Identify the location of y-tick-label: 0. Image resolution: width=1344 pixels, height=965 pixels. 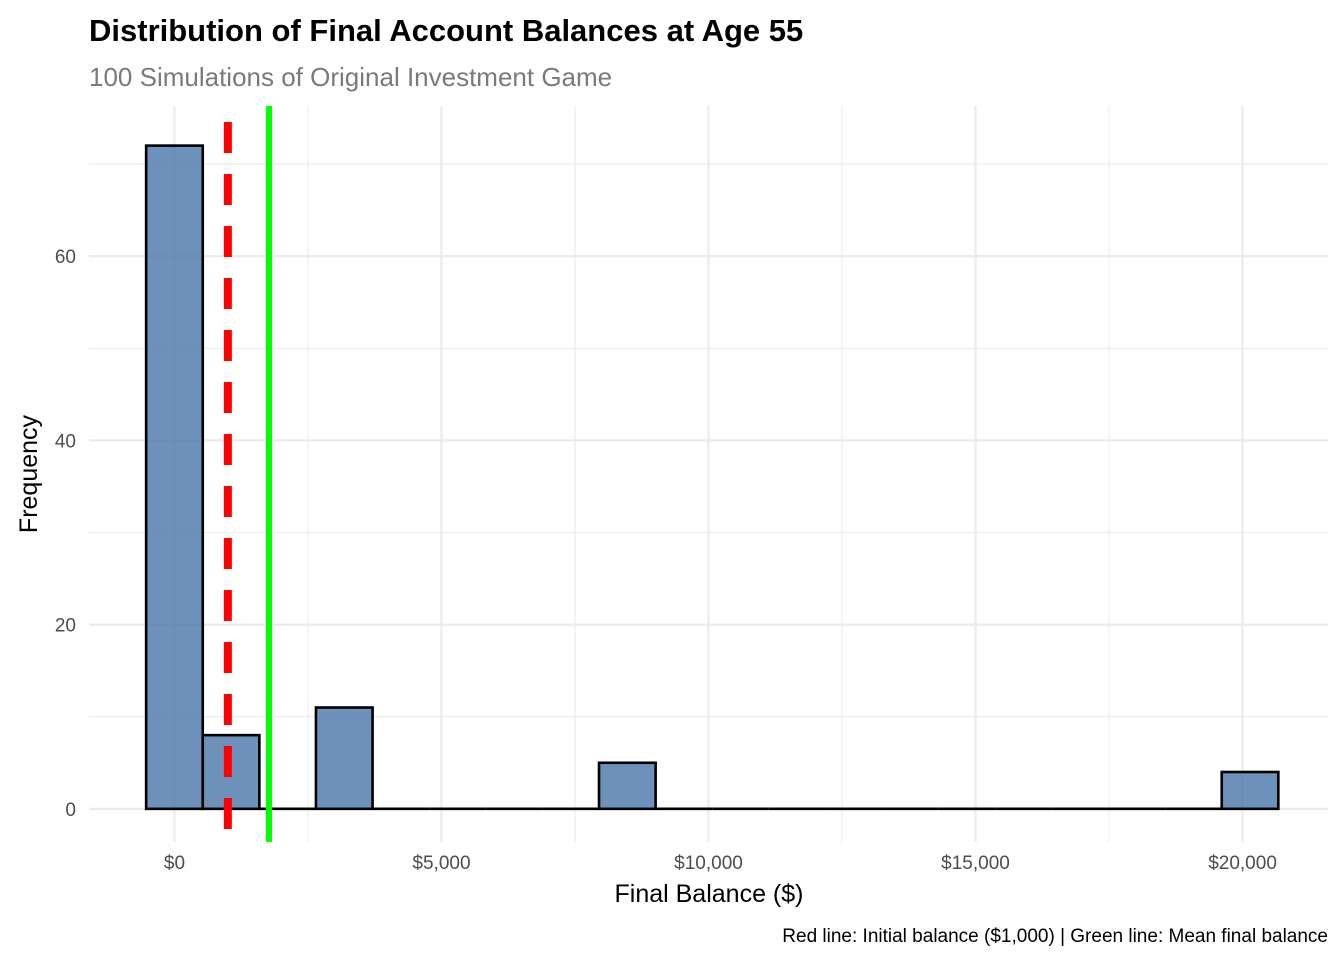
(70, 810).